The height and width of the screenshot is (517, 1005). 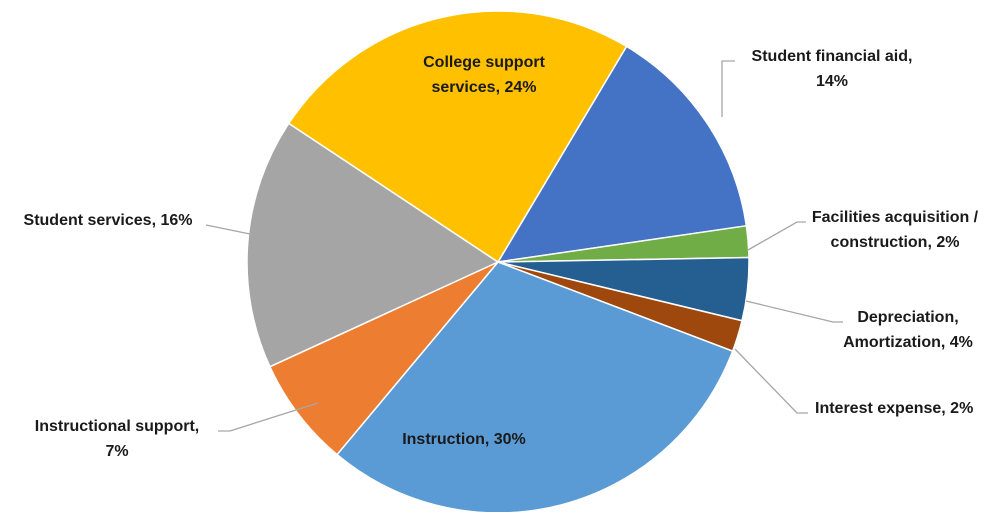 I want to click on data-label-student-services: Student services, 16%, so click(x=108, y=220).